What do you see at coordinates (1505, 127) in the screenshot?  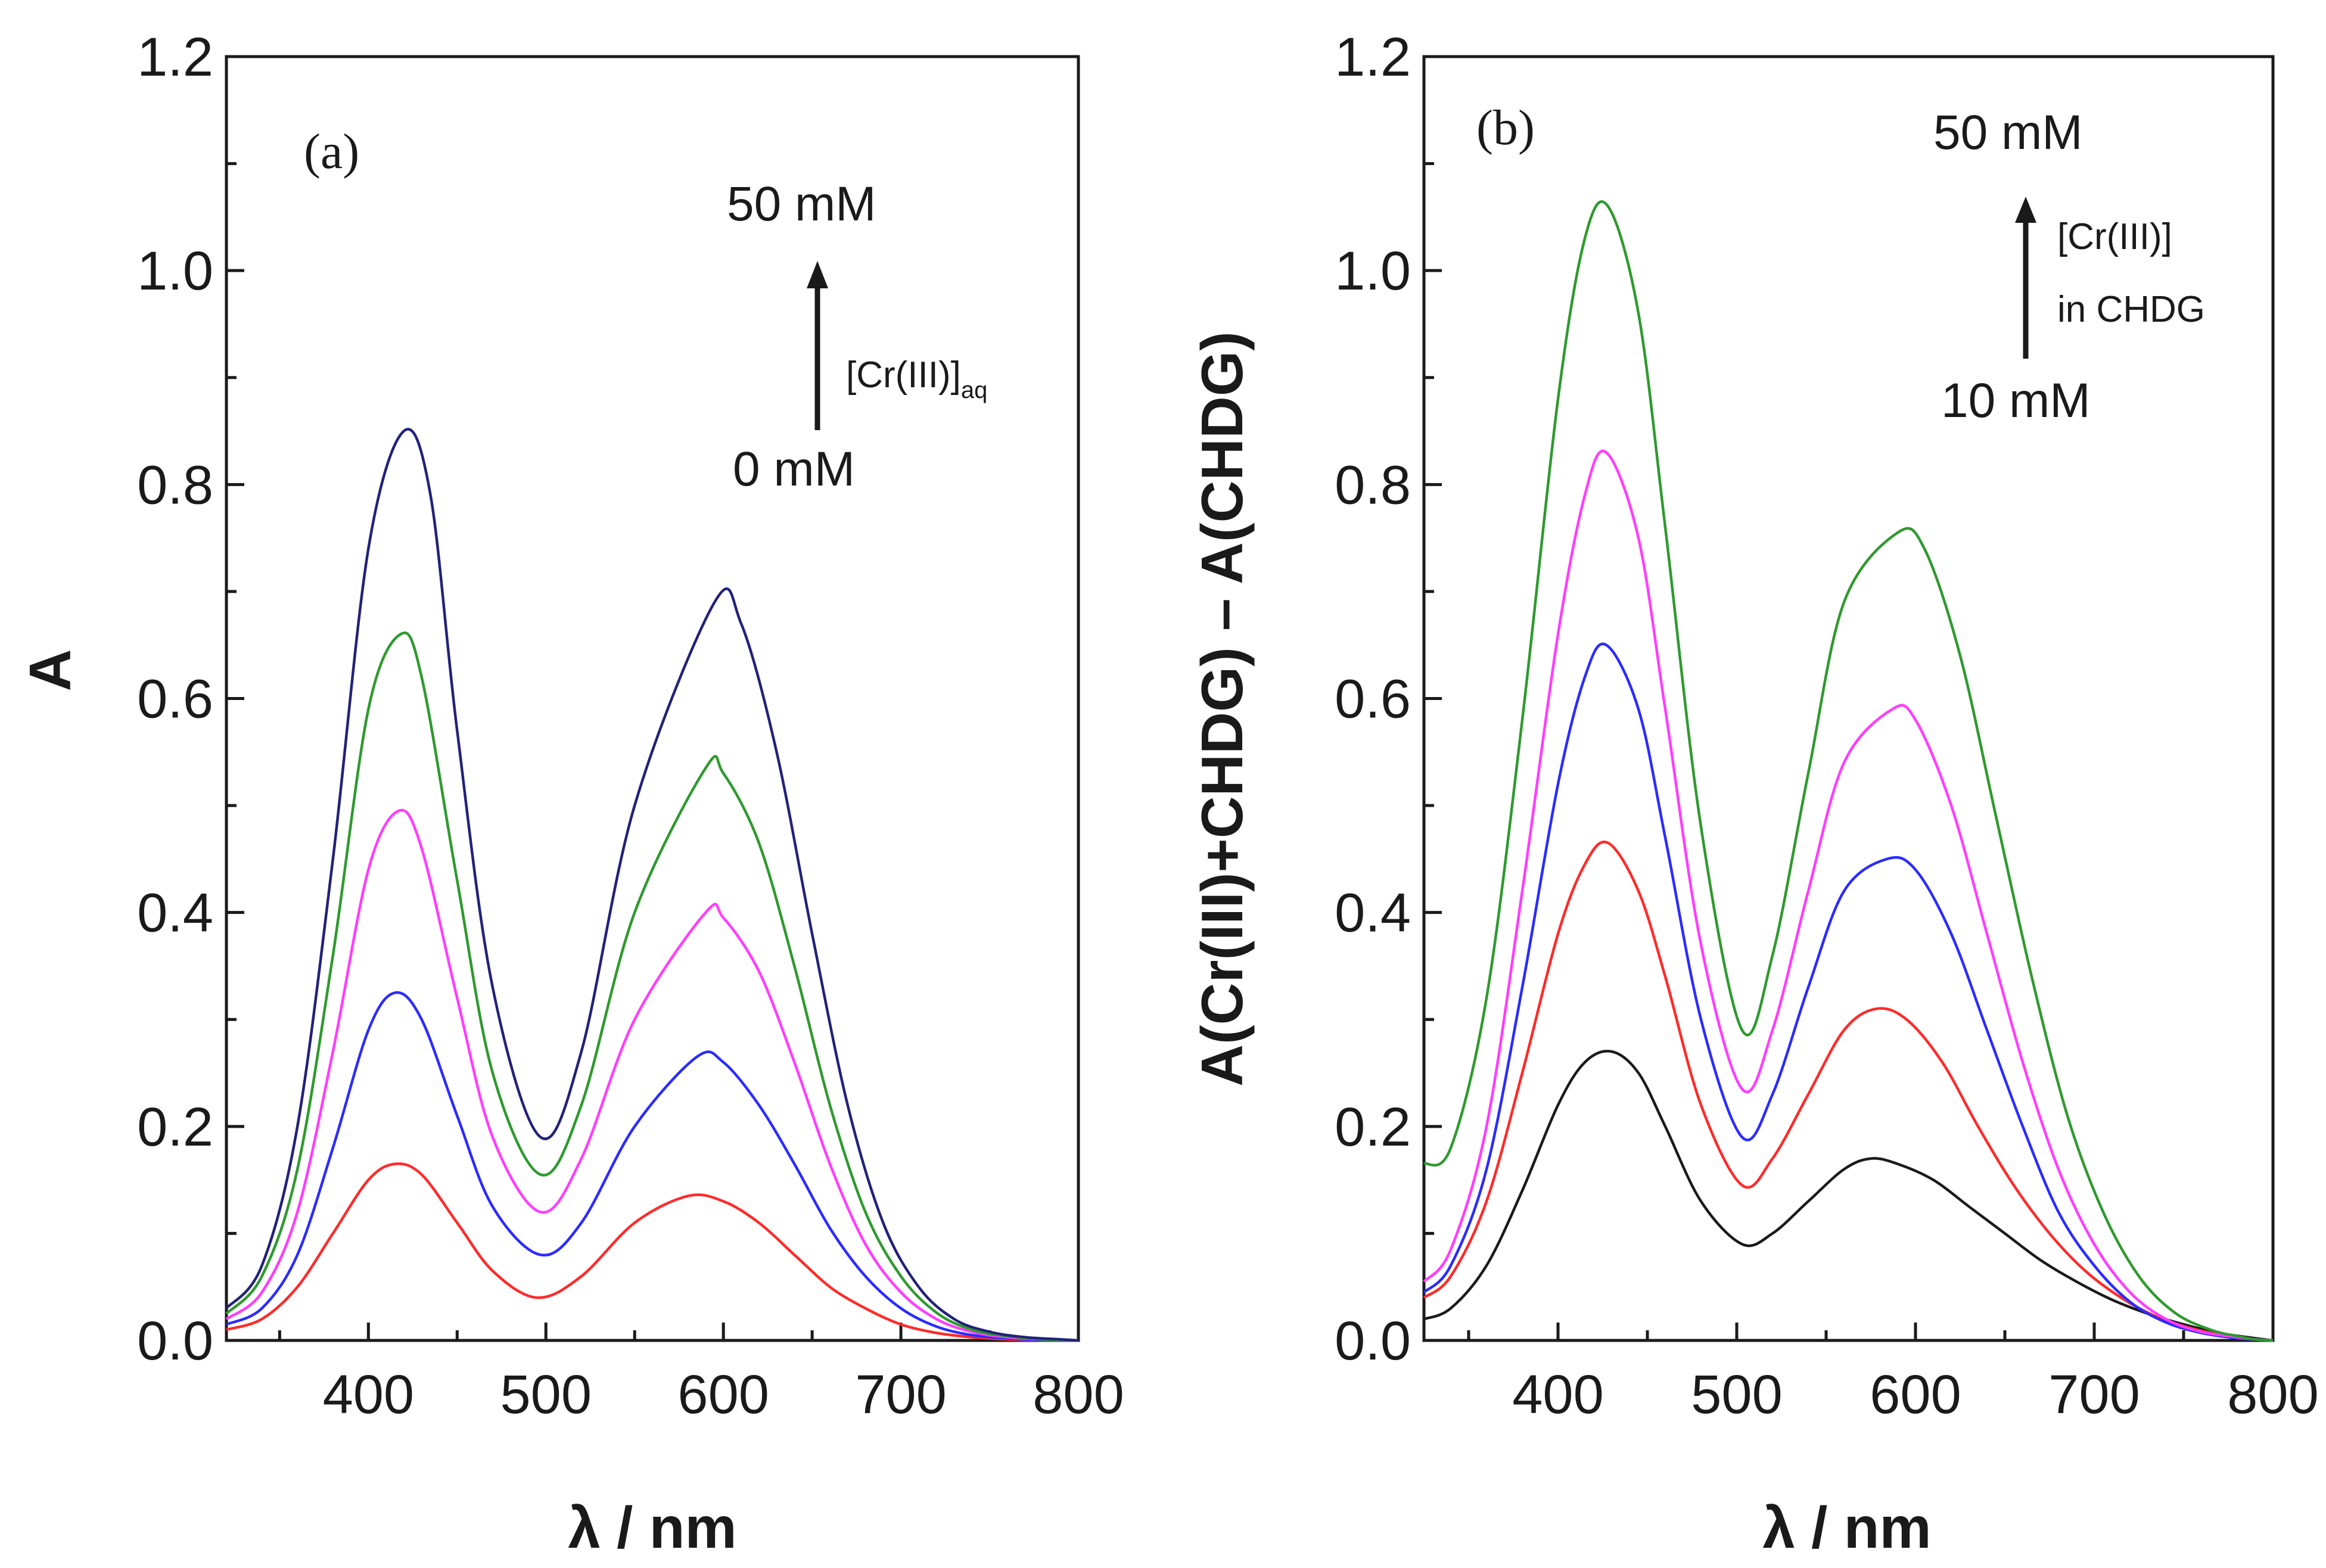 I see `panel-label: (b)` at bounding box center [1505, 127].